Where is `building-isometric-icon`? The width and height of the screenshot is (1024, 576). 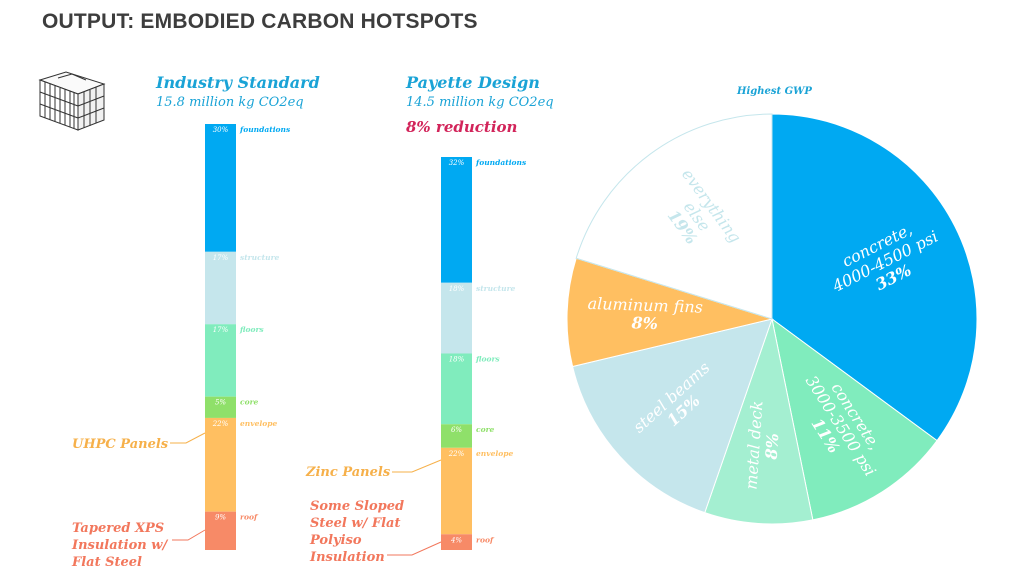
building-isometric-icon is located at coordinates (72, 101).